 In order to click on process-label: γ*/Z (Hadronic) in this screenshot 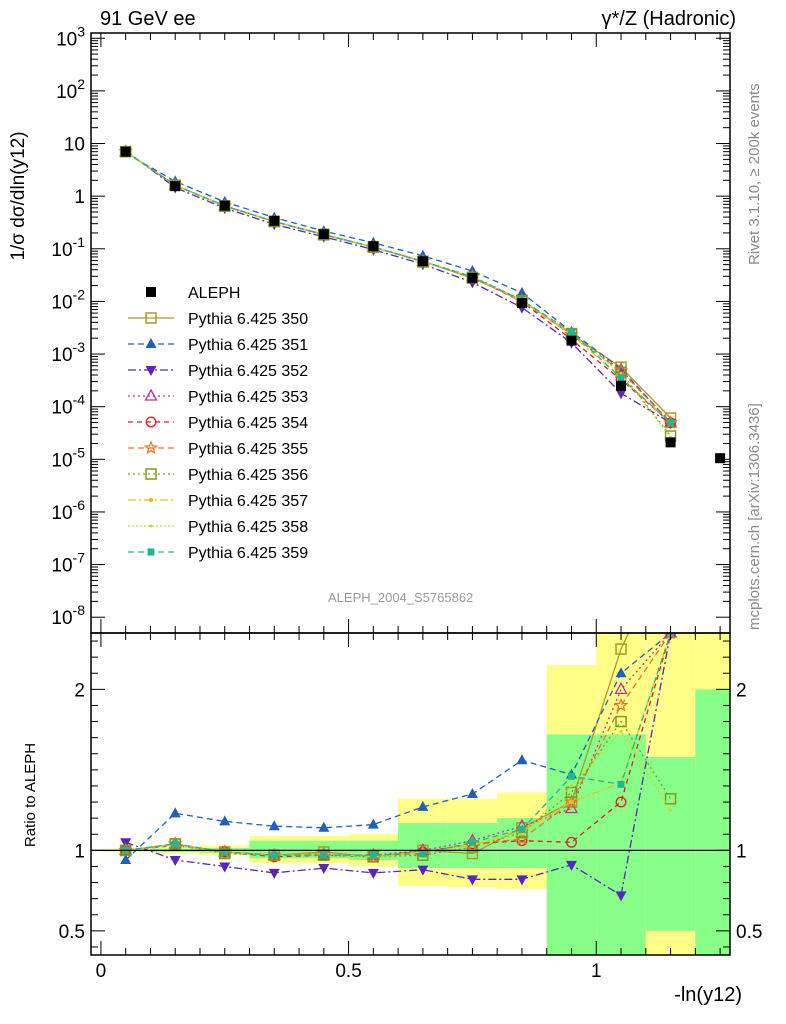, I will do `click(668, 19)`.